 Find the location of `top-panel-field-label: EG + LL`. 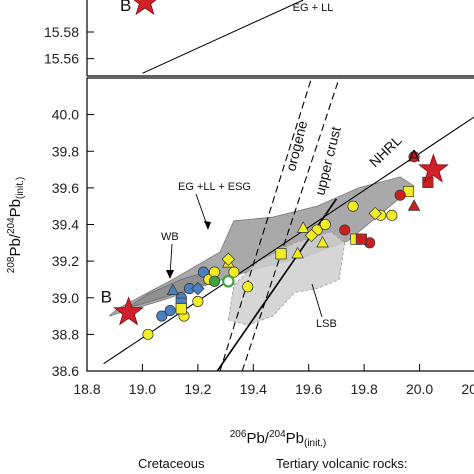

top-panel-field-label: EG + LL is located at coordinates (313, 8).